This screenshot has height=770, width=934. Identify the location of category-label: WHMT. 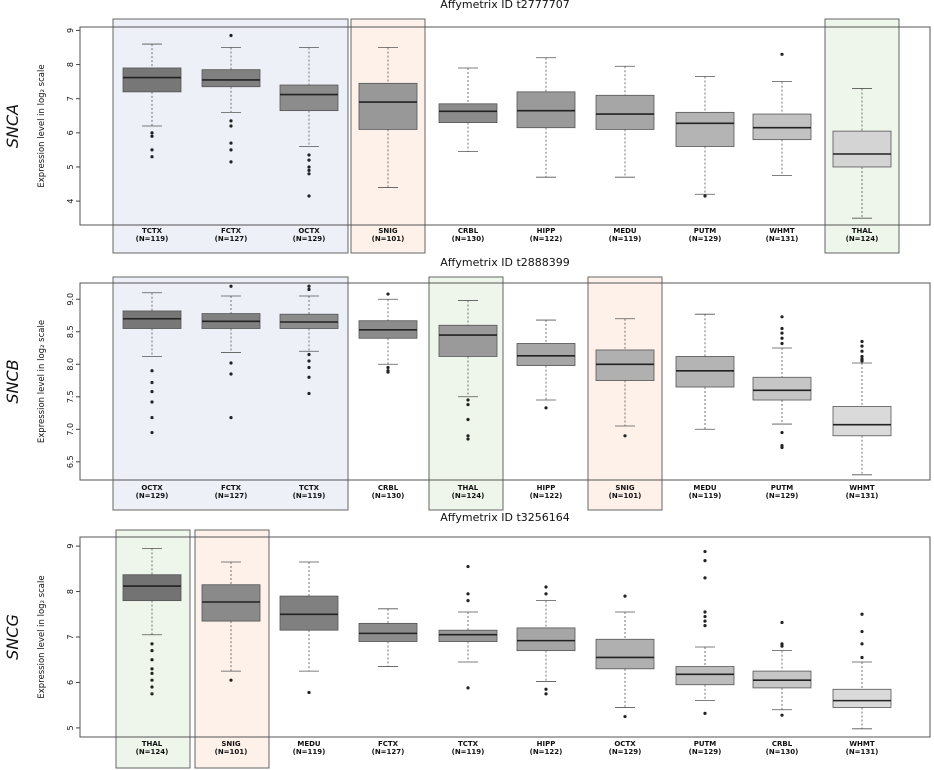
(862, 744).